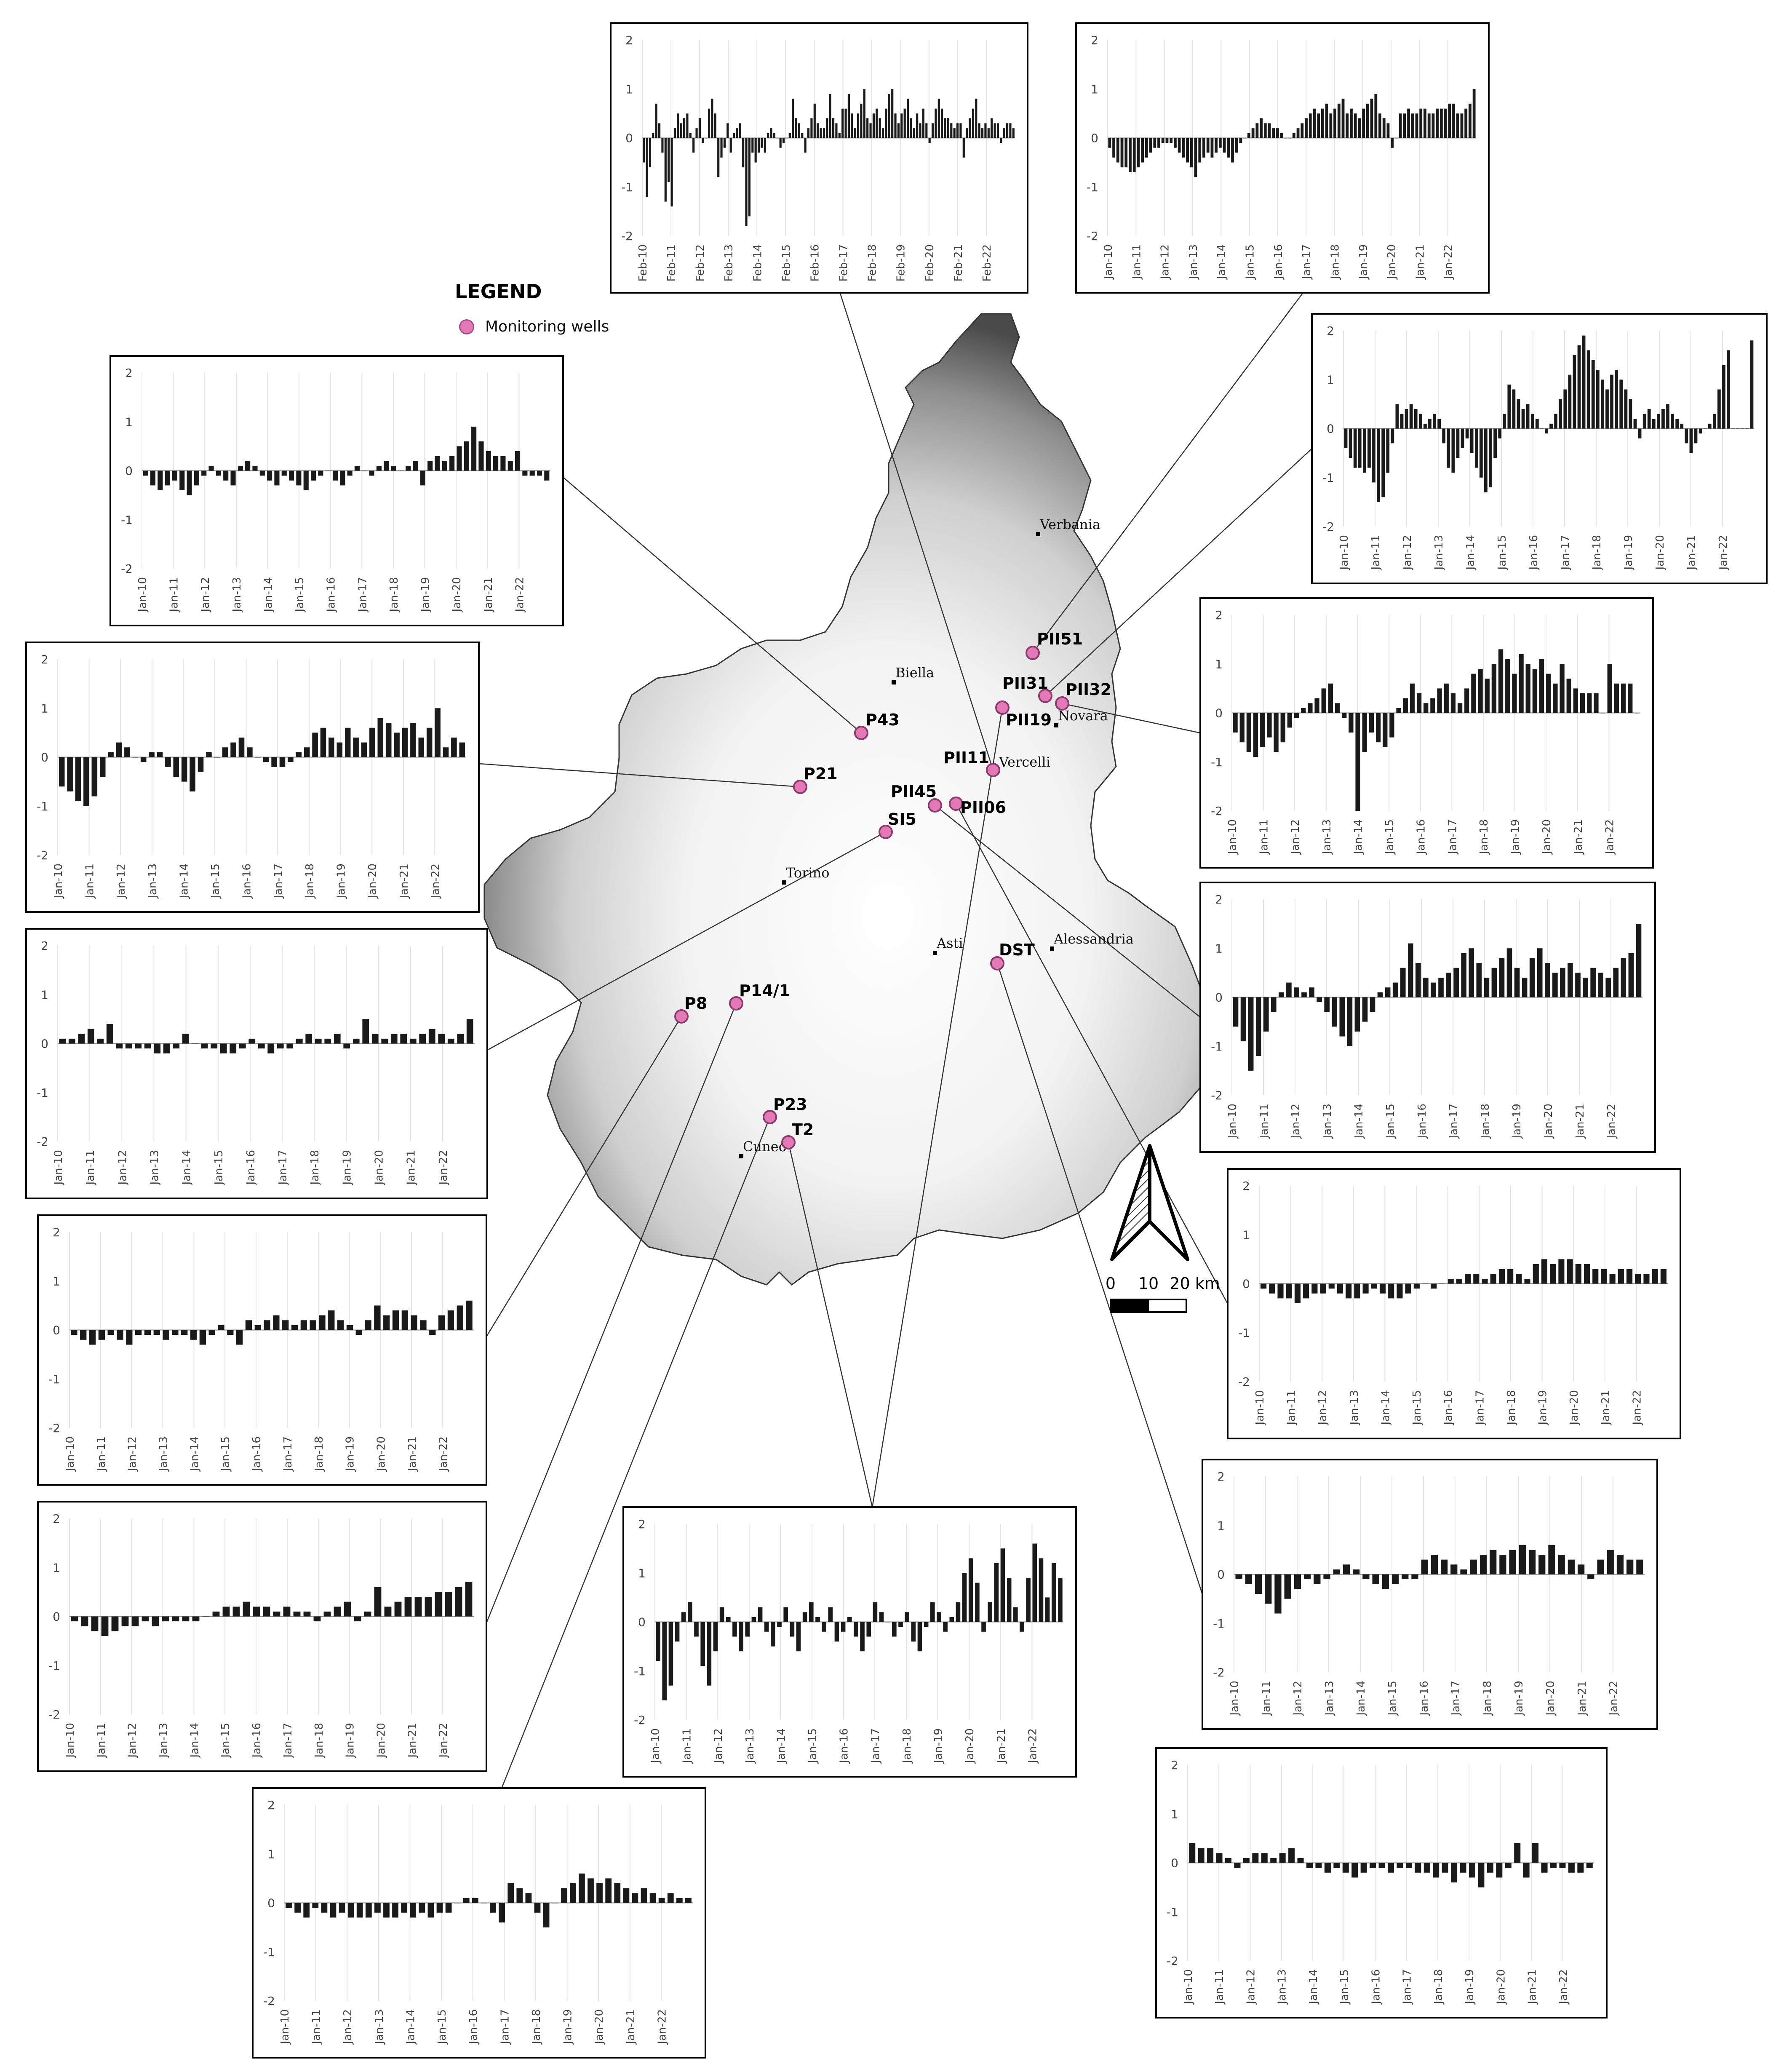  What do you see at coordinates (121, 881) in the screenshot?
I see `x-tick-label: Jan-12` at bounding box center [121, 881].